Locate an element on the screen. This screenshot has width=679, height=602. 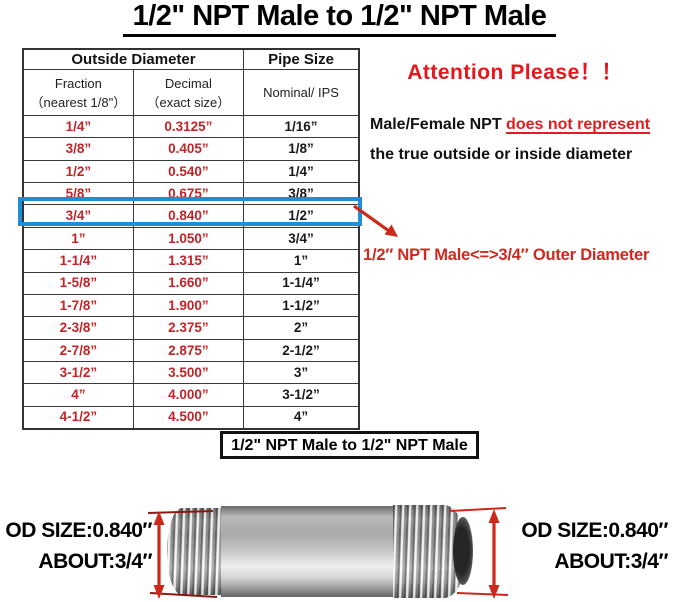
decimal-label: Decimal is located at coordinates (188, 83).